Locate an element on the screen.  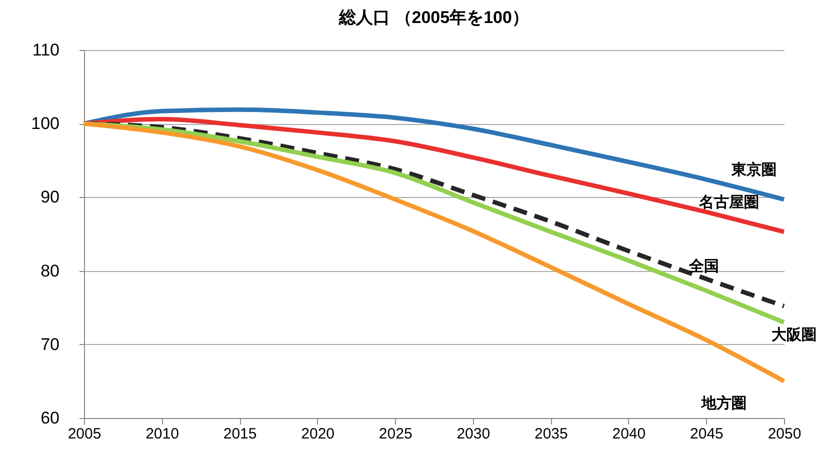
y-tick-label: 90 is located at coordinates (50, 197).